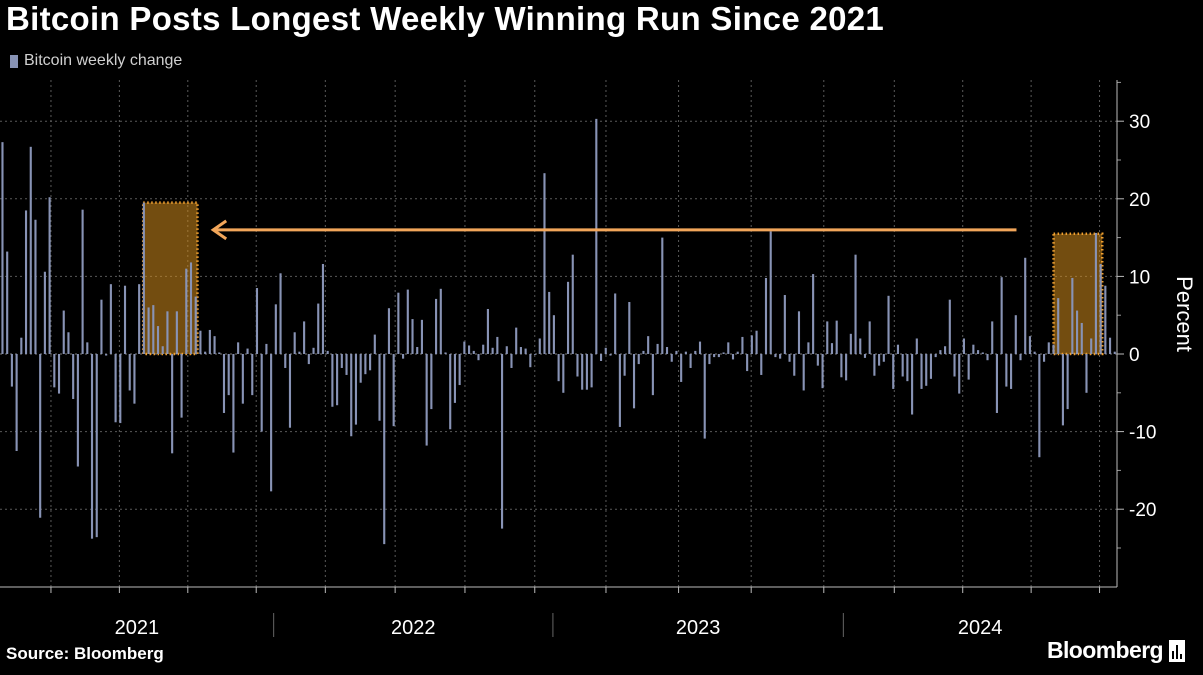 The height and width of the screenshot is (675, 1203). What do you see at coordinates (1139, 200) in the screenshot?
I see `y-tick-label: 20` at bounding box center [1139, 200].